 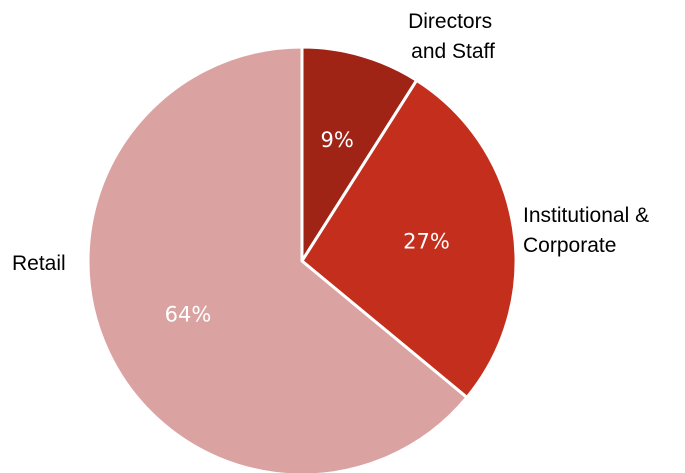 I want to click on slice-label-institutional-and-corporate: Institutional & Corporate, so click(x=589, y=230).